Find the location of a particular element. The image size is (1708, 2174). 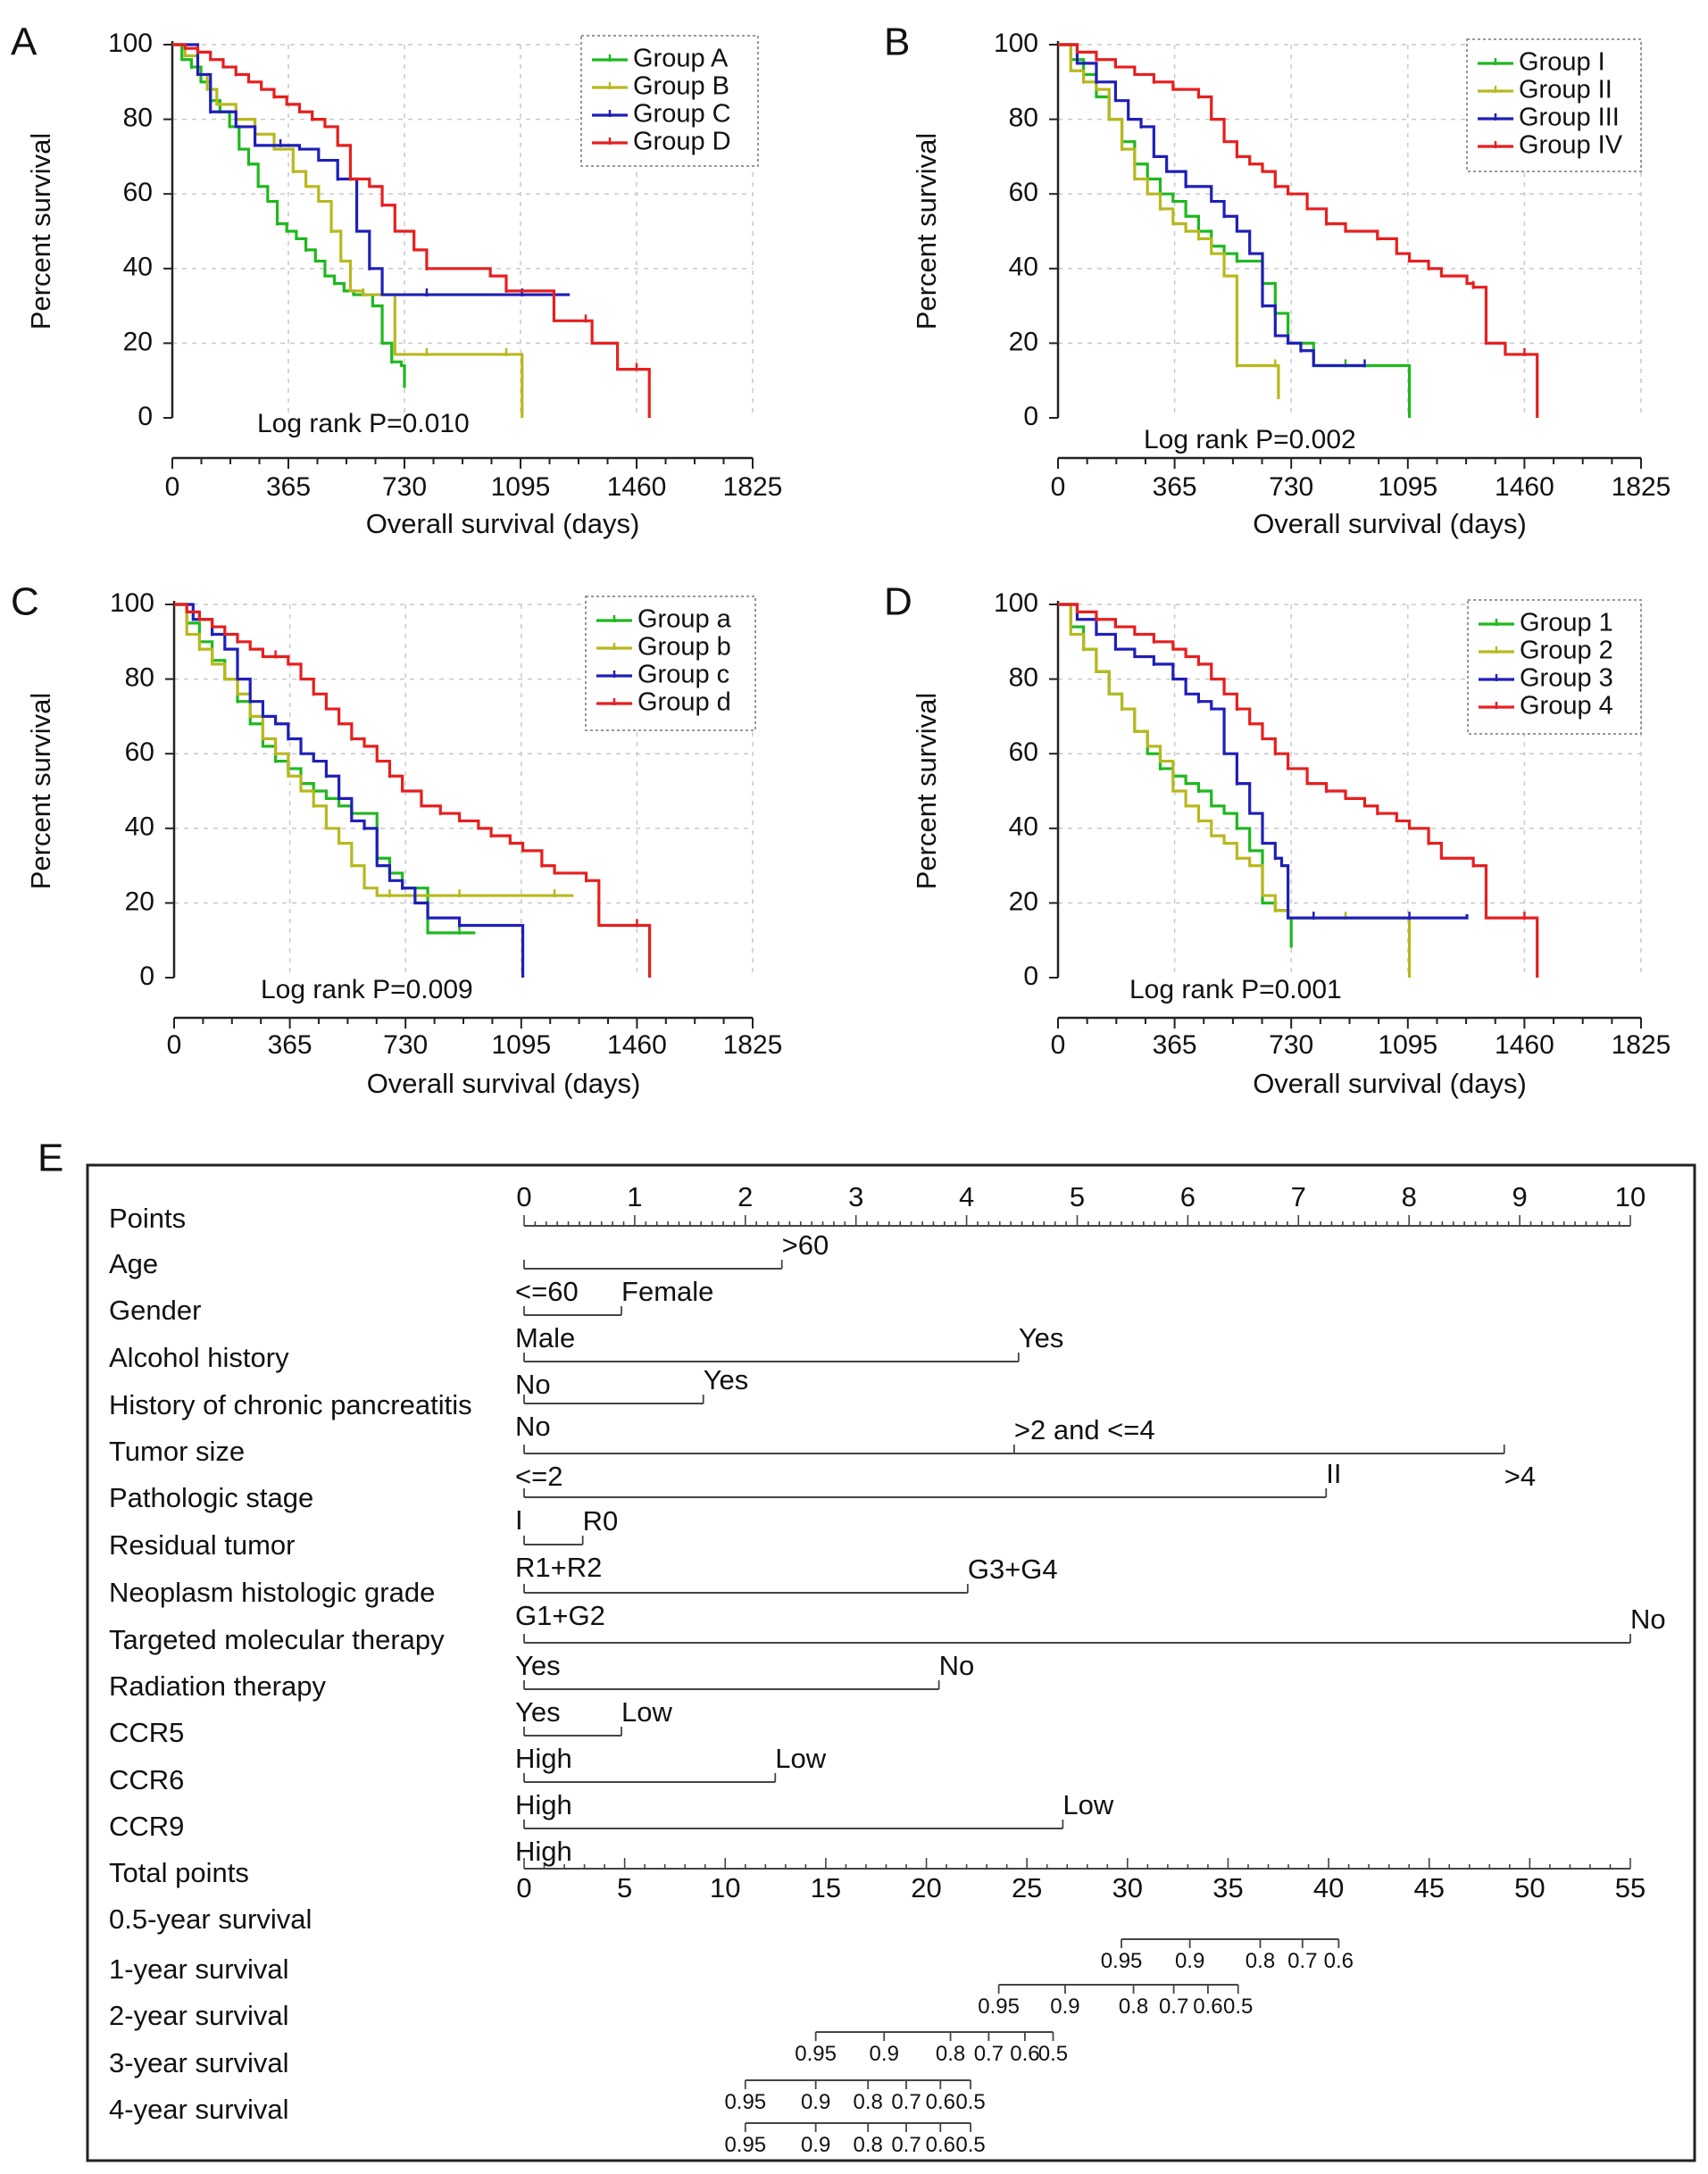

legend-label: Group b is located at coordinates (684, 647).